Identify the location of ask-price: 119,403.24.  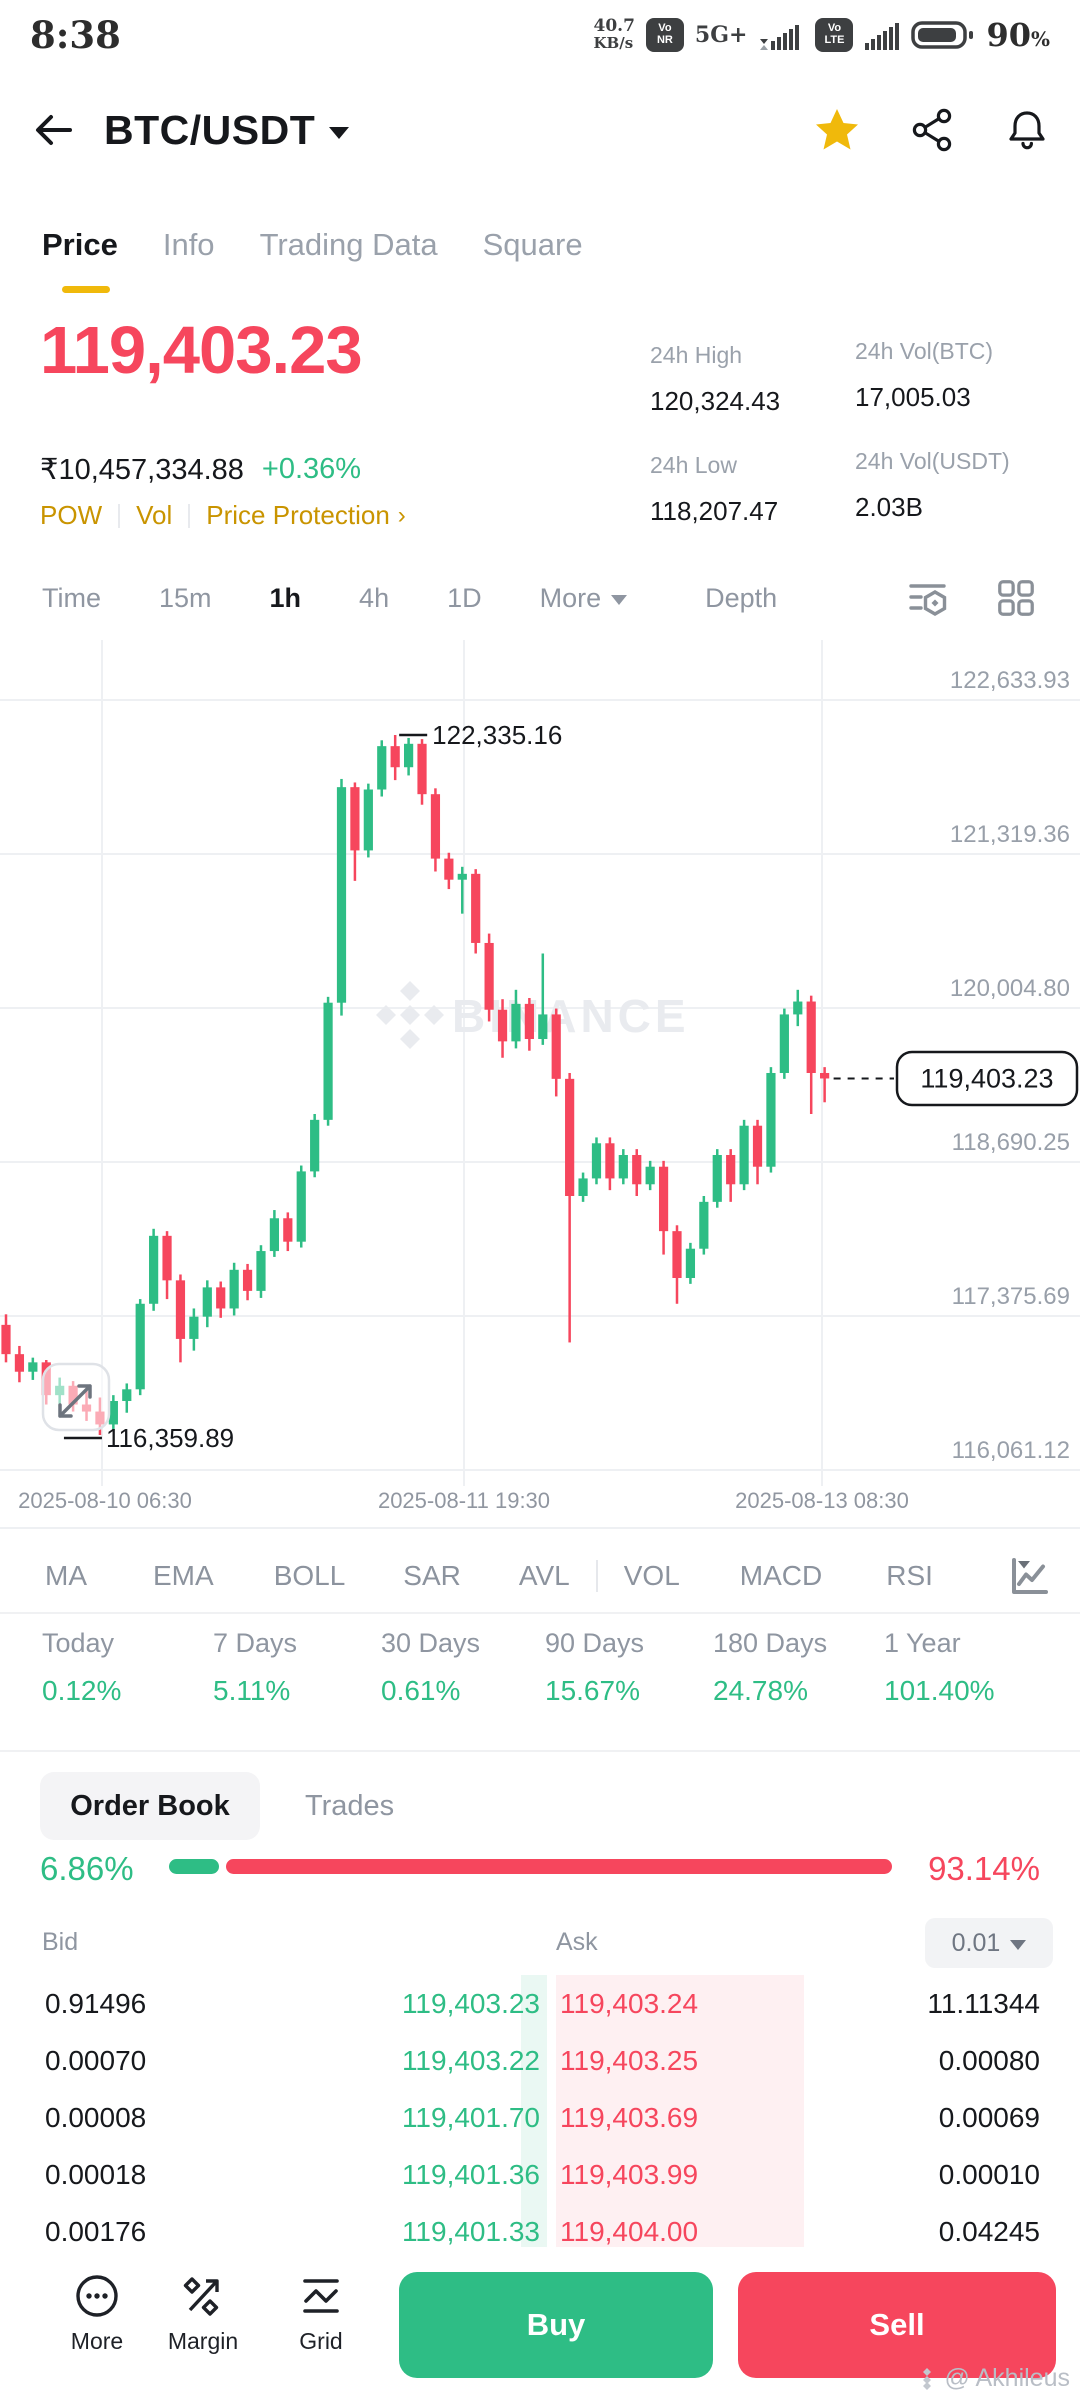
(629, 2003).